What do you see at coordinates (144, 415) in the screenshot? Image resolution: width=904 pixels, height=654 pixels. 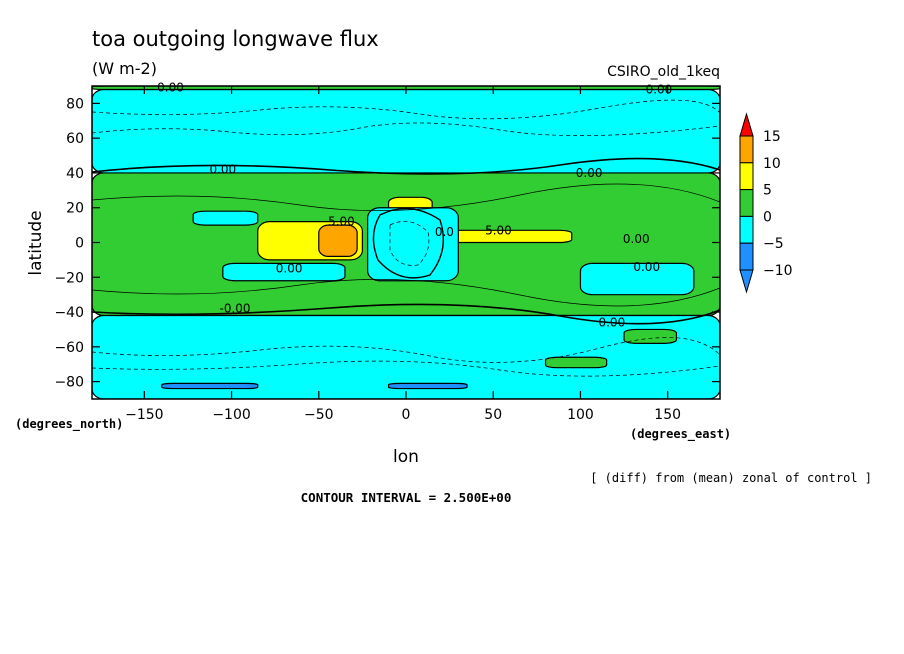 I see `x-tick-label: −150` at bounding box center [144, 415].